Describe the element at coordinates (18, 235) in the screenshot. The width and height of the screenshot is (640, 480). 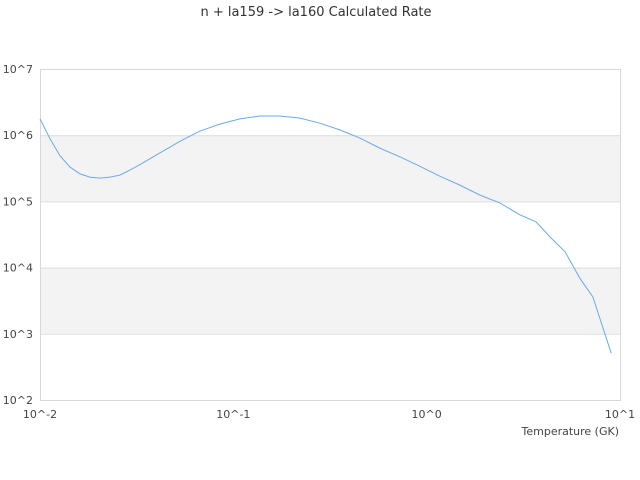
I see `y-axis-ticks: 10^2 10^3 10^4 10^5 10^6 10^7` at that location.